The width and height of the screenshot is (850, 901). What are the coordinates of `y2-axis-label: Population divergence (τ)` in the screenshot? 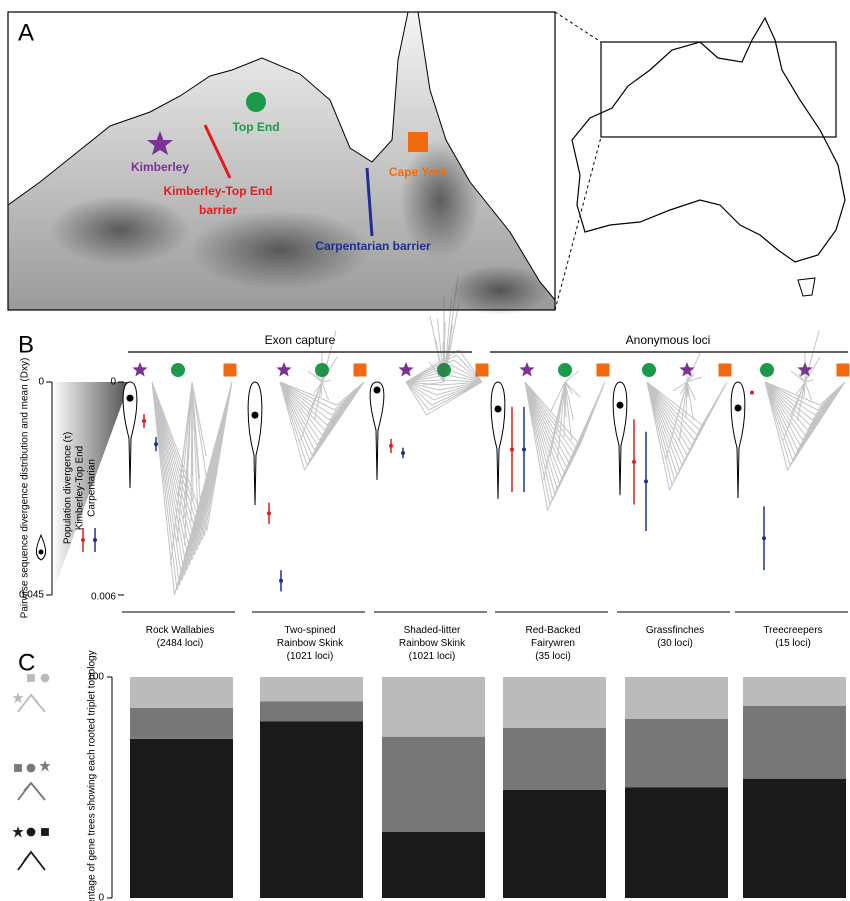 It's located at (68, 488).